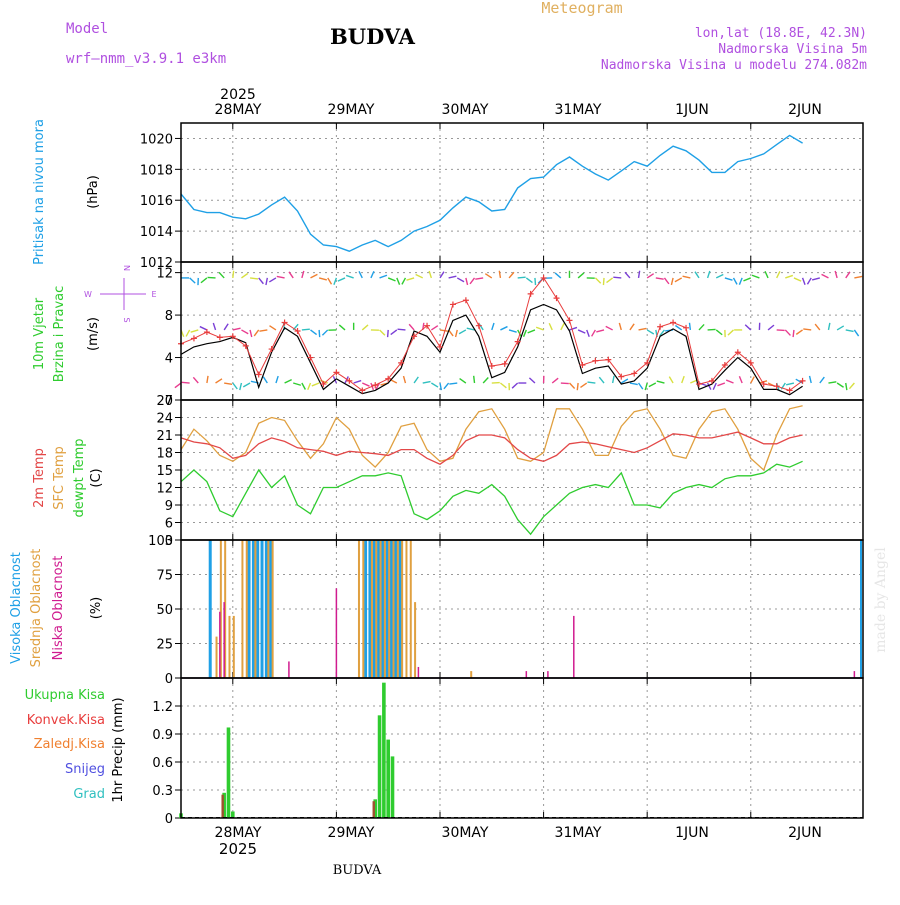  What do you see at coordinates (156, 170) in the screenshot?
I see `y-tick-label: 1018` at bounding box center [156, 170].